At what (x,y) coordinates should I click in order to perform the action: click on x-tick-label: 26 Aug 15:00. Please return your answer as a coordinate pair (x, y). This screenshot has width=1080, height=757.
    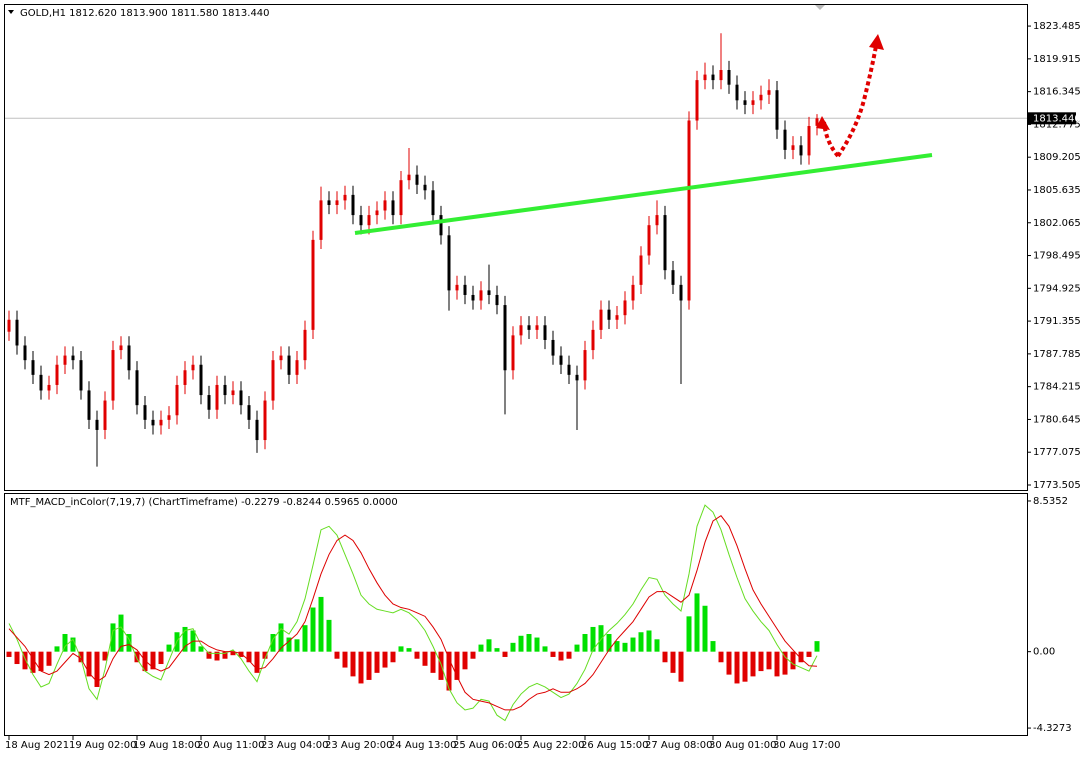
    Looking at the image, I should click on (614, 745).